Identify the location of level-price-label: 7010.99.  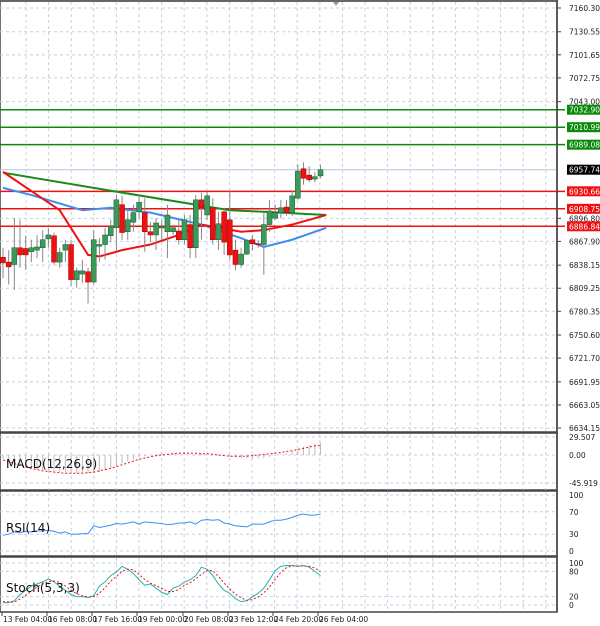
(584, 127).